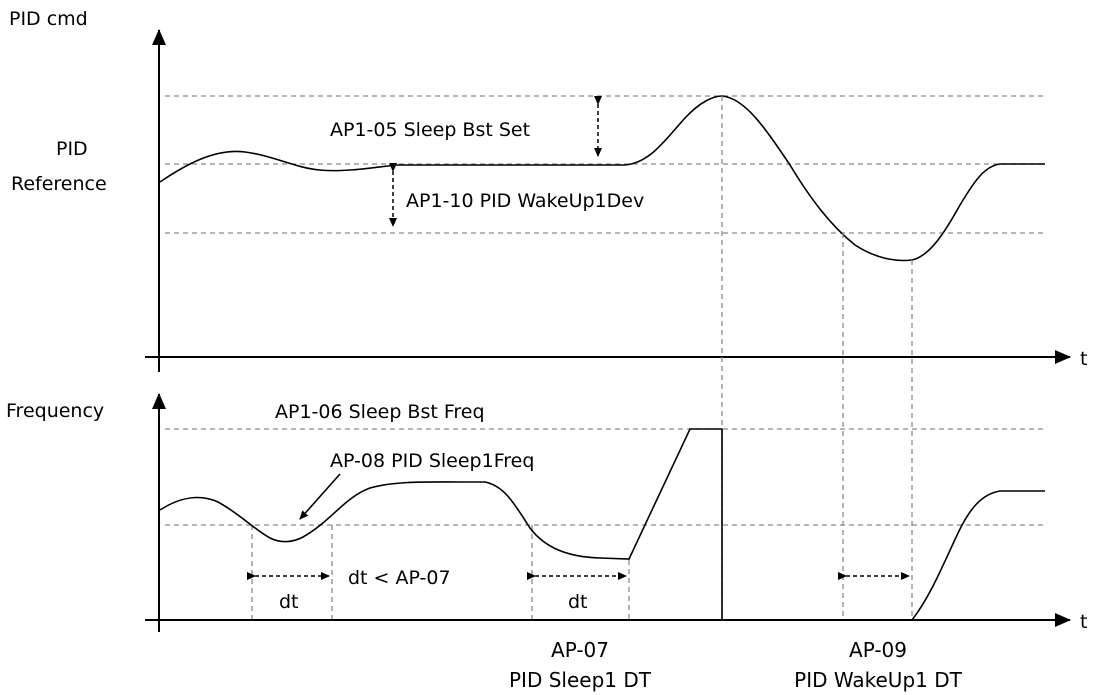 This screenshot has height=695, width=1099. I want to click on sleep-dt-name: PID Sleep1 DT, so click(580, 680).